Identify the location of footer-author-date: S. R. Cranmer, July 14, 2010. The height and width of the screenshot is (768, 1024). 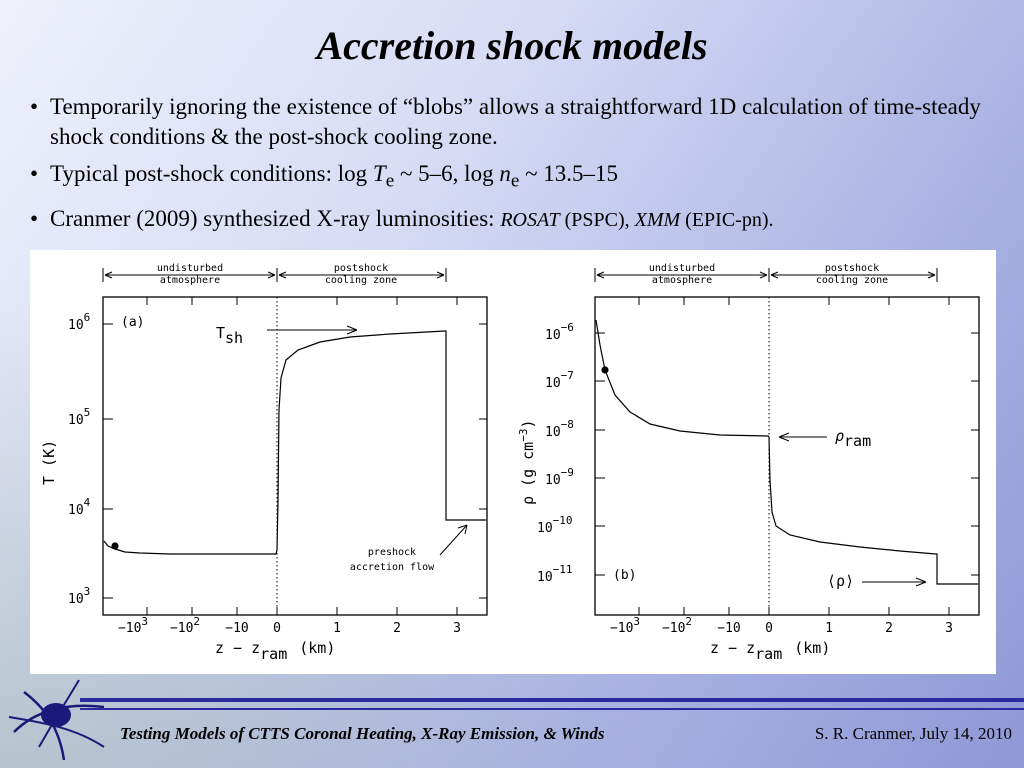
(913, 733).